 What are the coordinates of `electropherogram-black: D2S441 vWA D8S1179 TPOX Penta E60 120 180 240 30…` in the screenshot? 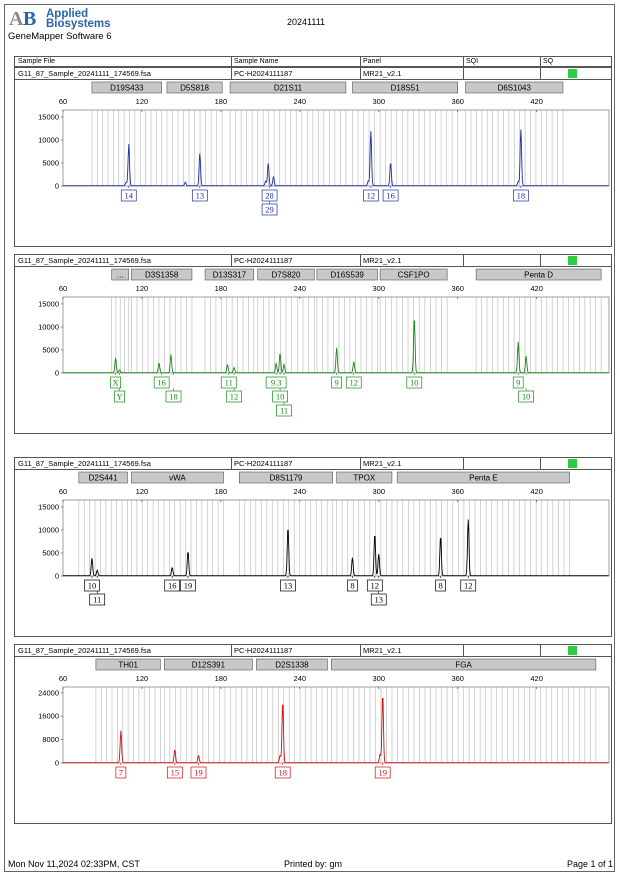 It's located at (324, 538).